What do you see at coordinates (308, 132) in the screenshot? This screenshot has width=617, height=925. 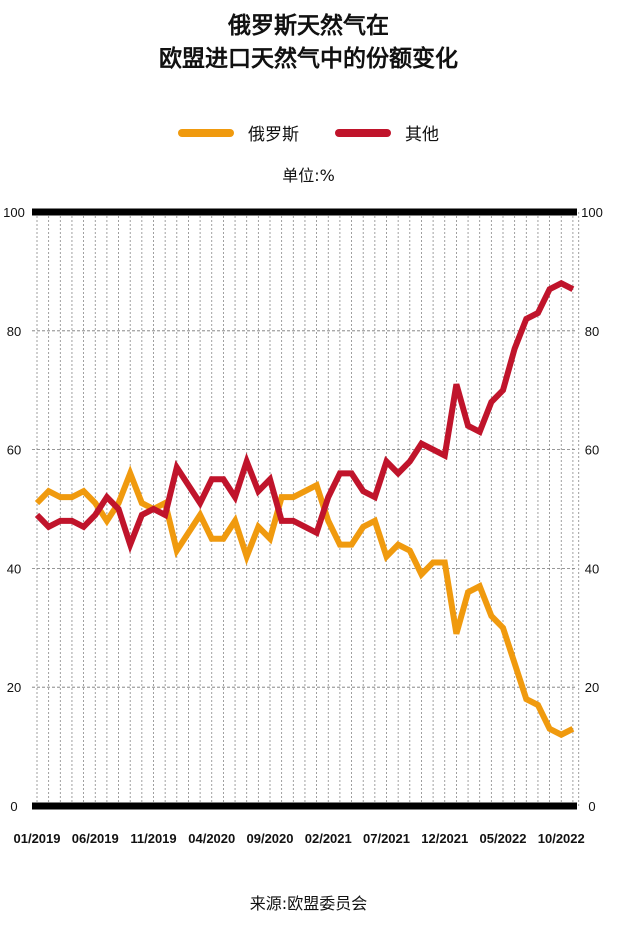 I see `legend: 俄罗斯 其他` at bounding box center [308, 132].